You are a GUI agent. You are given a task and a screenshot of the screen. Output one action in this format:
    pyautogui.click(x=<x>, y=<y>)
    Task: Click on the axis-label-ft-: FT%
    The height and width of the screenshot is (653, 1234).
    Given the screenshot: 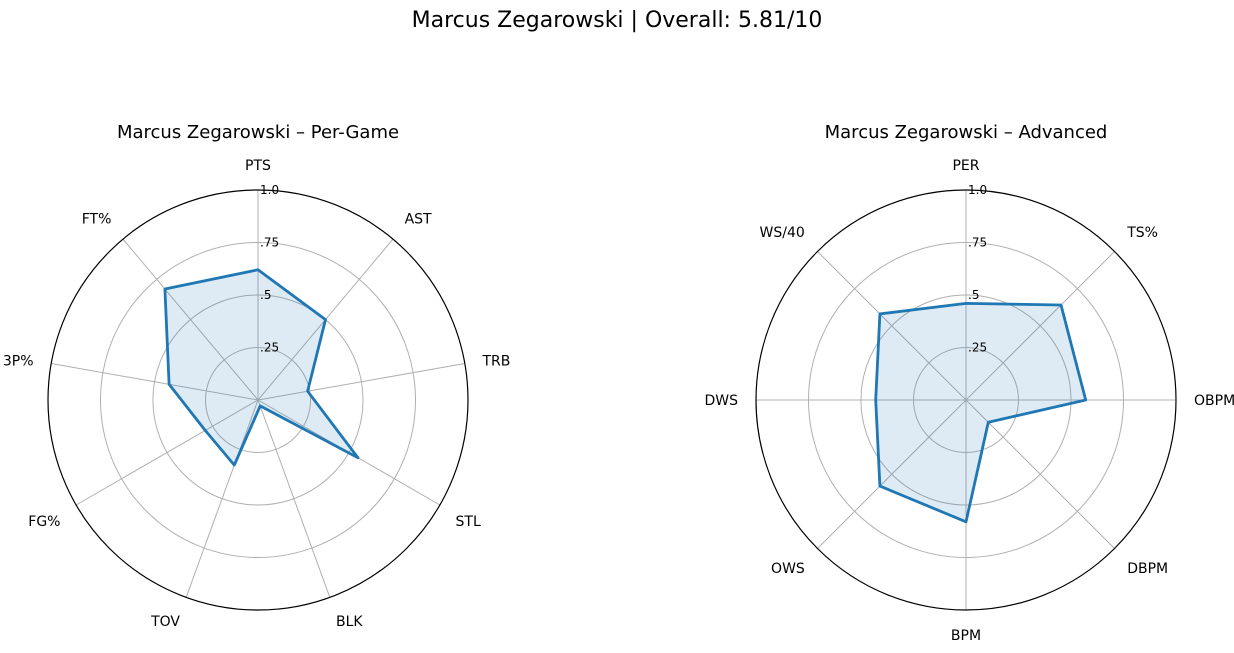 What is the action you would take?
    pyautogui.click(x=97, y=219)
    